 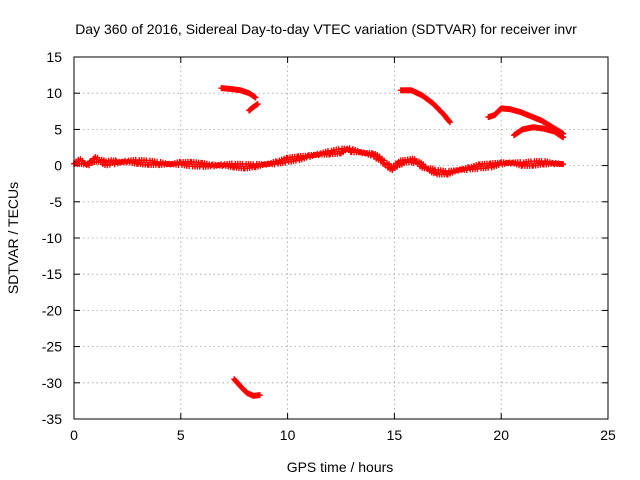 What do you see at coordinates (501, 435) in the screenshot?
I see `x-tick-label: 20` at bounding box center [501, 435].